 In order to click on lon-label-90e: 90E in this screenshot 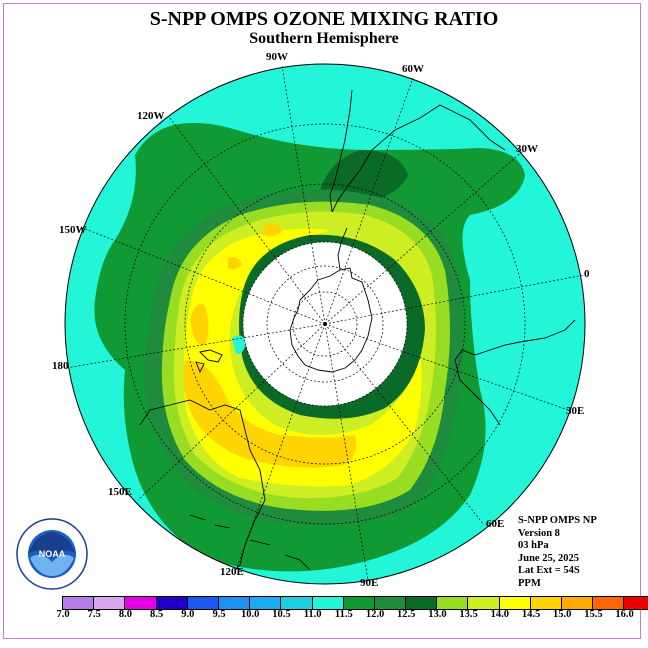, I will do `click(369, 583)`.